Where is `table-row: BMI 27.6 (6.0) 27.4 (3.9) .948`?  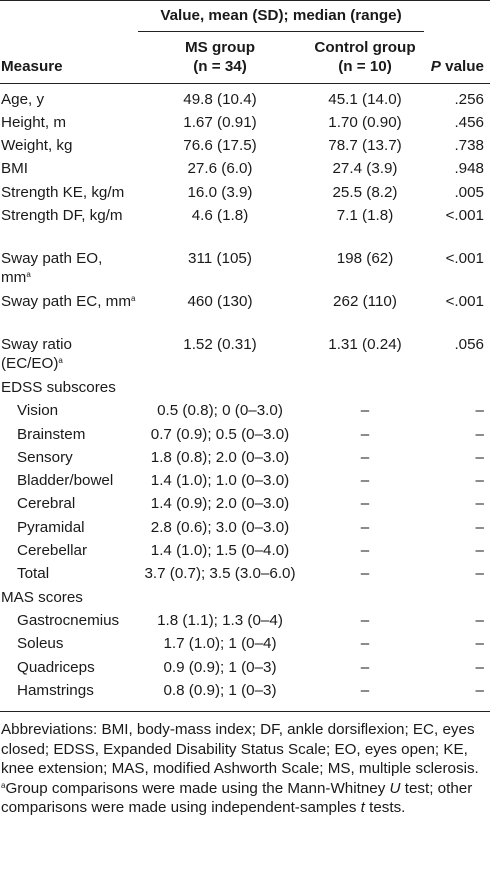
table-row: BMI 27.6 (6.0) 27.4 (3.9) .948 is located at coordinates (245, 170).